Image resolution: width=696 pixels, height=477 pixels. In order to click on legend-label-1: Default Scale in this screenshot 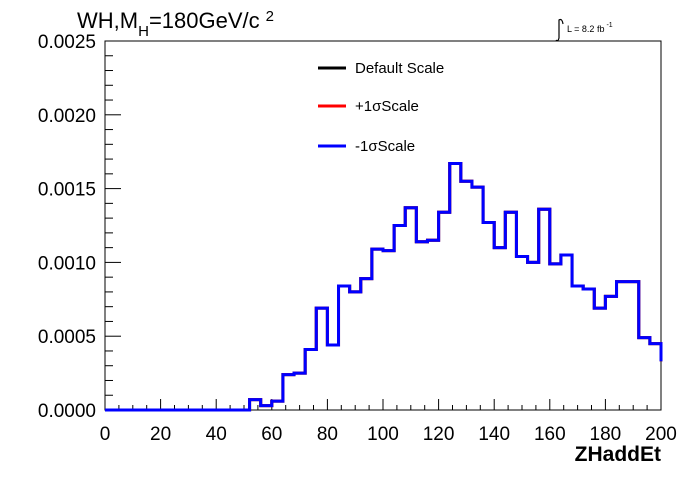, I will do `click(399, 68)`.